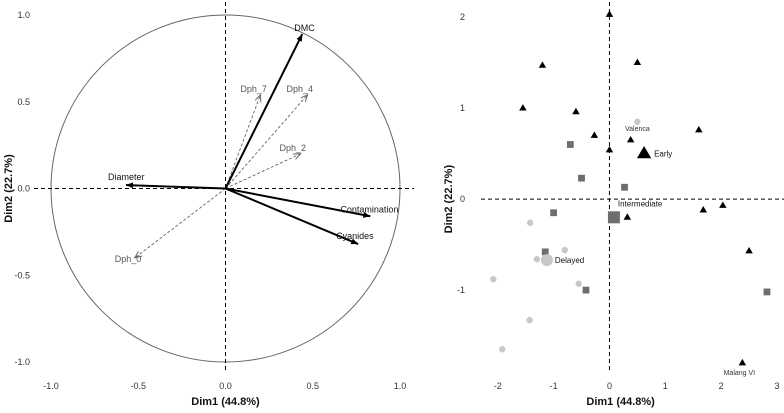  Describe the element at coordinates (546, 260) in the screenshot. I see `centroid-delayed` at that location.